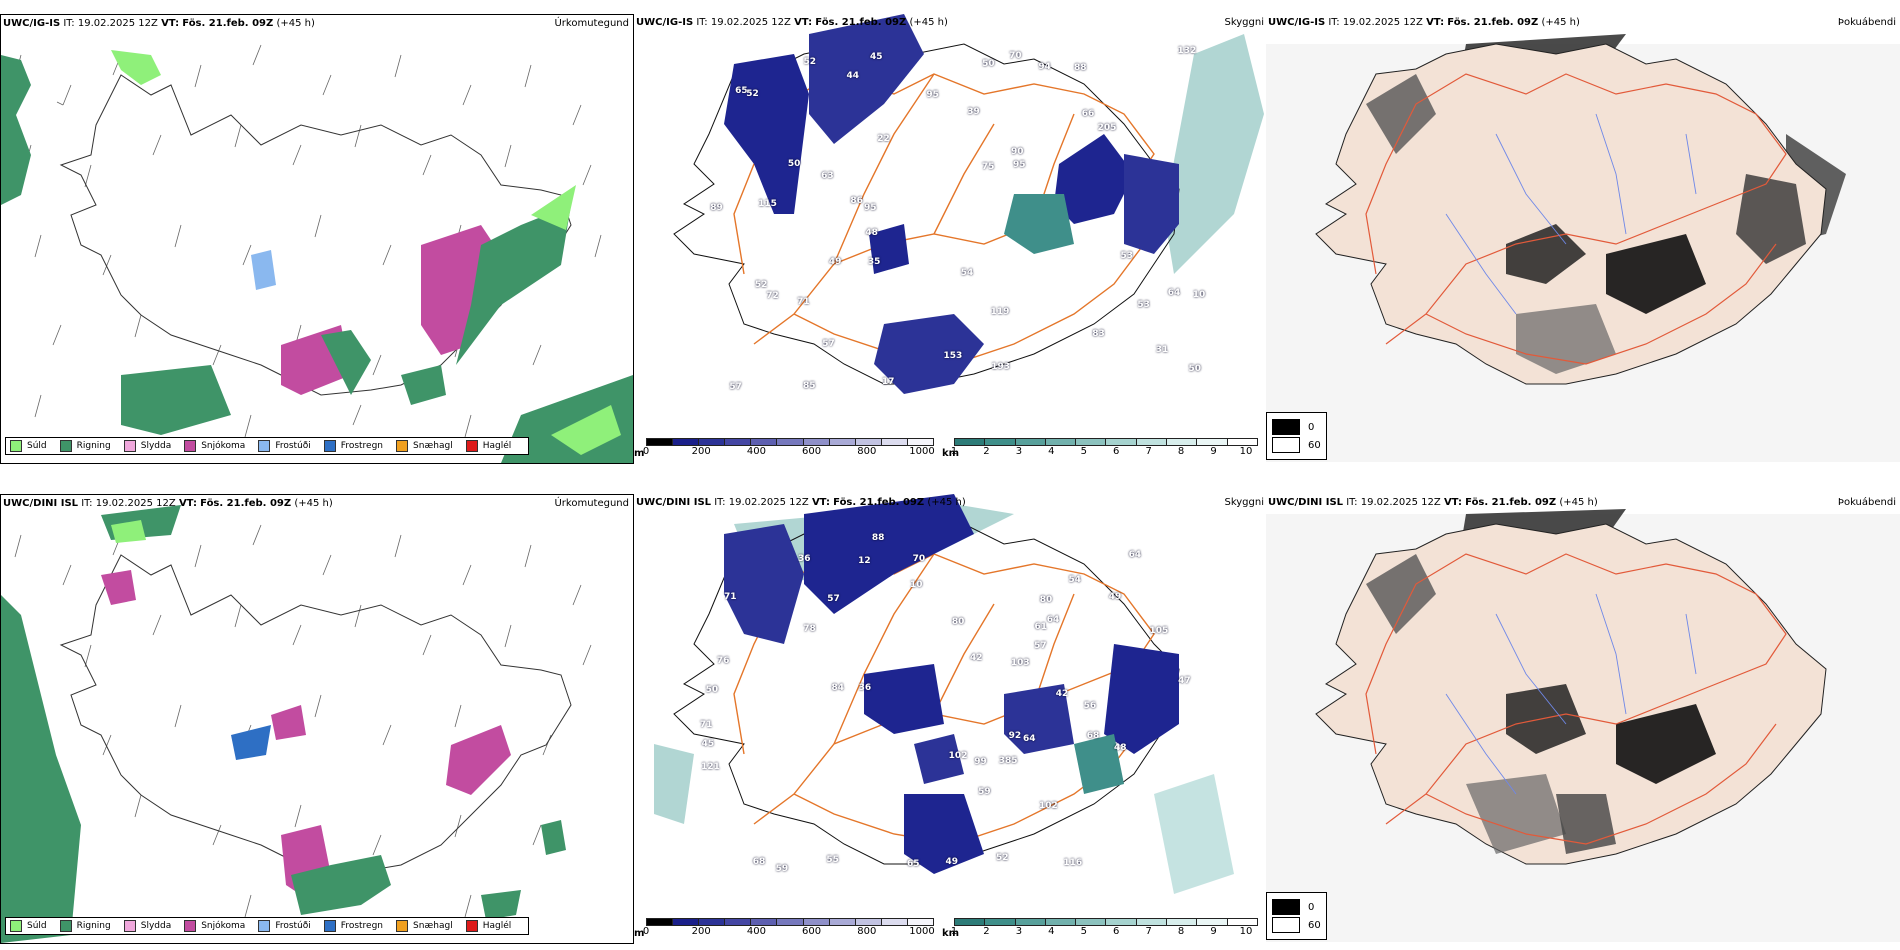 This screenshot has height=950, width=1900. What do you see at coordinates (958, 621) in the screenshot?
I see `cloud-base-value: 80` at bounding box center [958, 621].